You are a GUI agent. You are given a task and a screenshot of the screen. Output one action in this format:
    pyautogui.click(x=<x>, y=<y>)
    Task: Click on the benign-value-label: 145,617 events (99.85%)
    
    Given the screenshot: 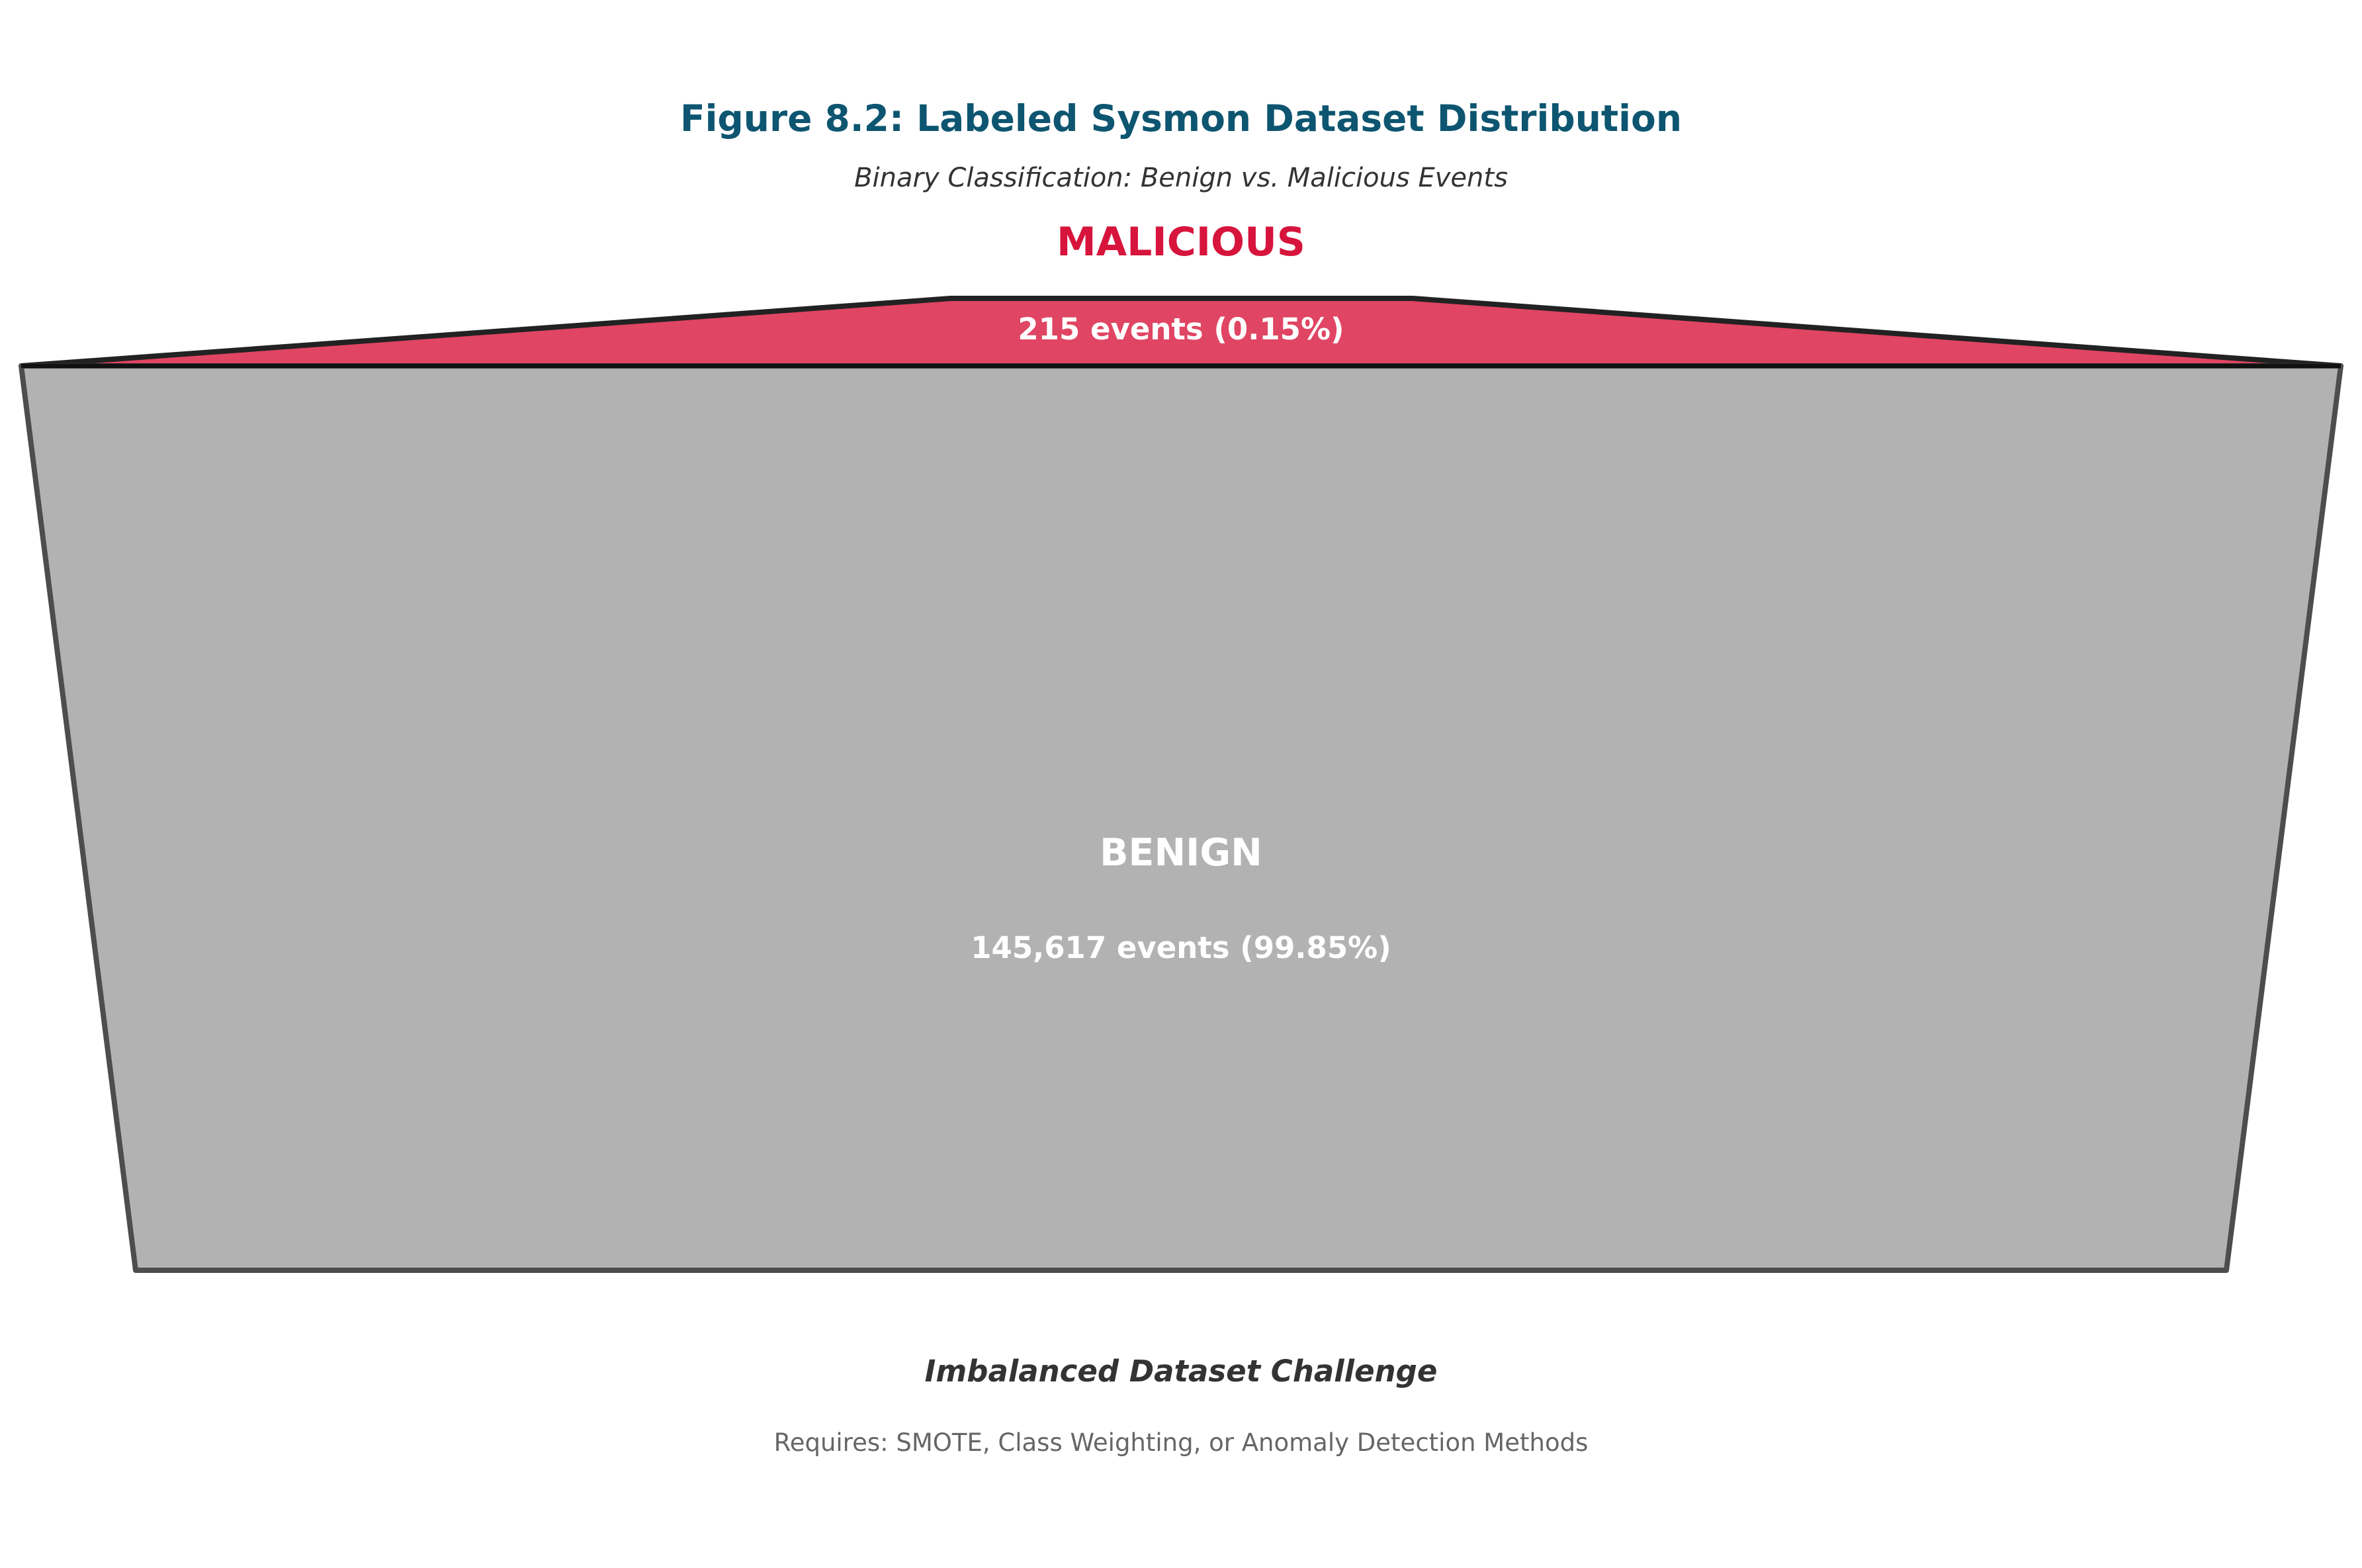 What is the action you would take?
    pyautogui.click(x=1181, y=948)
    